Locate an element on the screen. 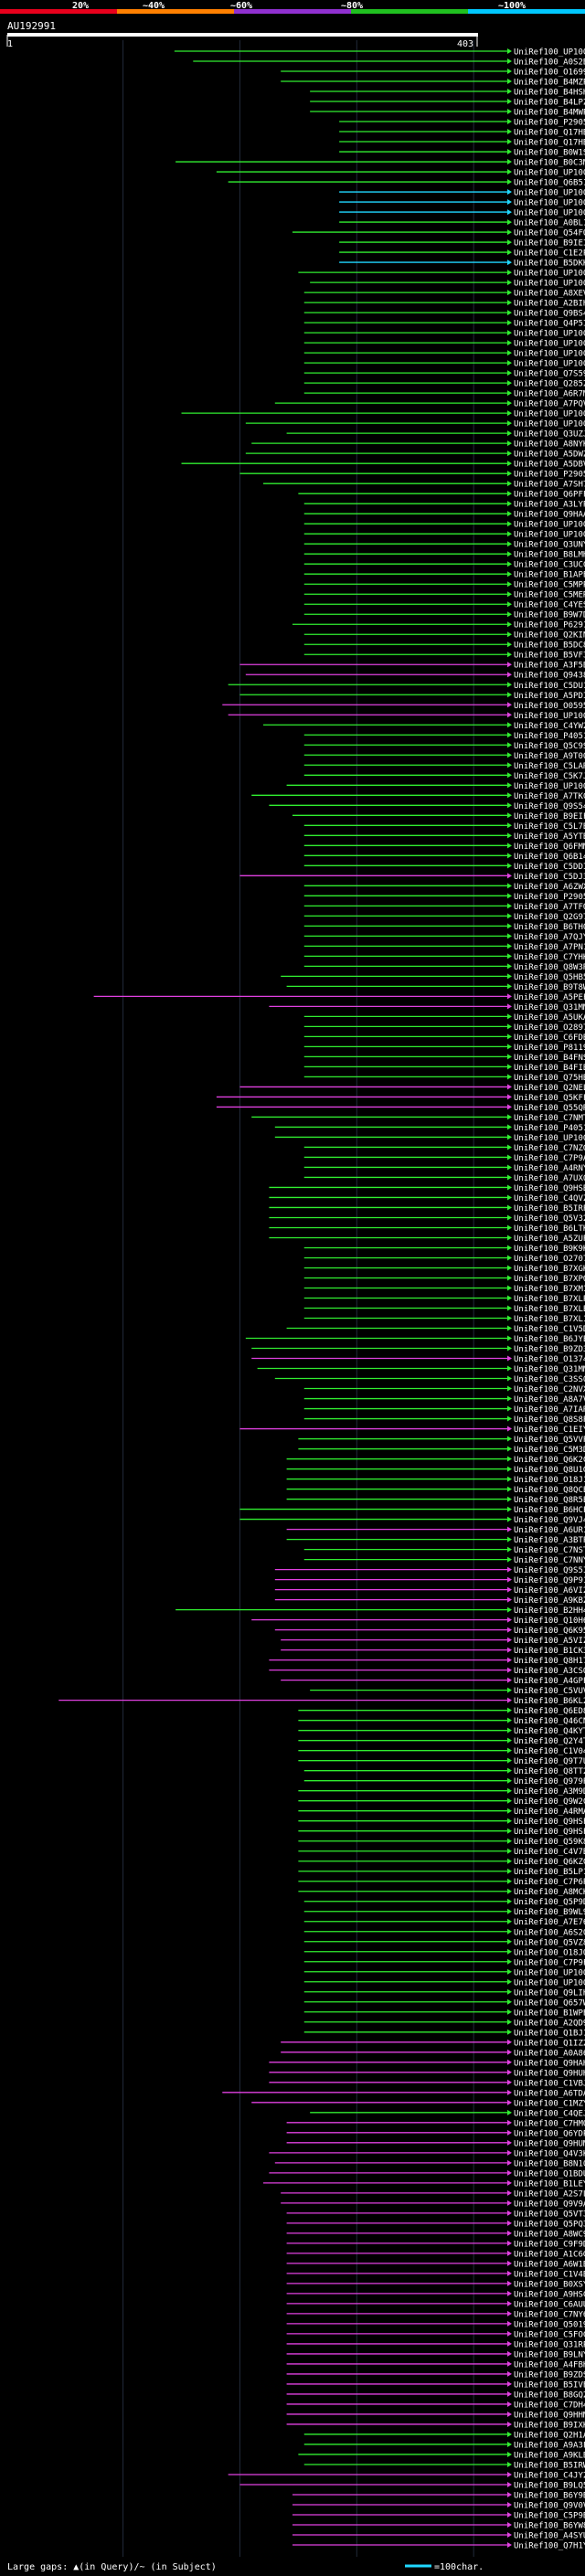  hit-row: UniRef100_C1V049 is located at coordinates (442, 1751).